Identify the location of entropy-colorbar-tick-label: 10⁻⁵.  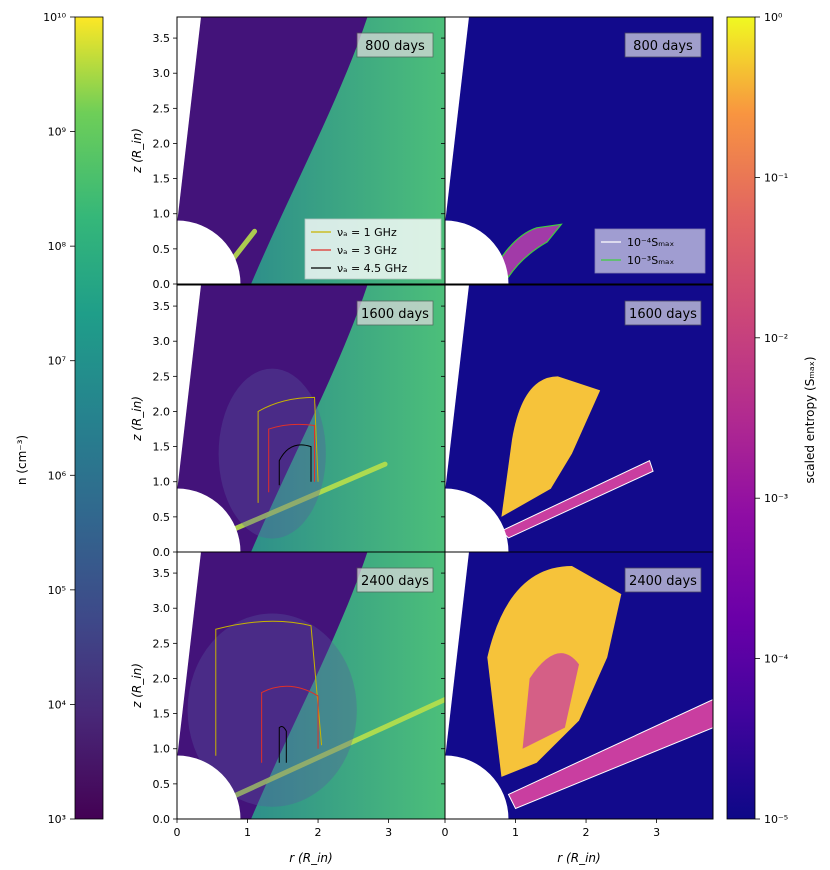
(776, 819).